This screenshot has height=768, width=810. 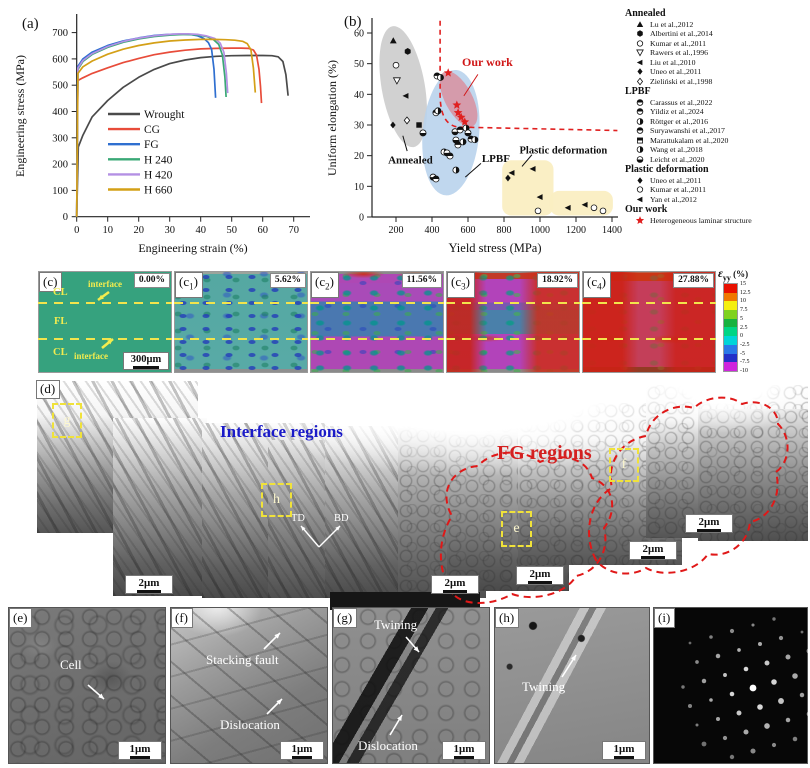 I want to click on half-circ, so click(x=640, y=101).